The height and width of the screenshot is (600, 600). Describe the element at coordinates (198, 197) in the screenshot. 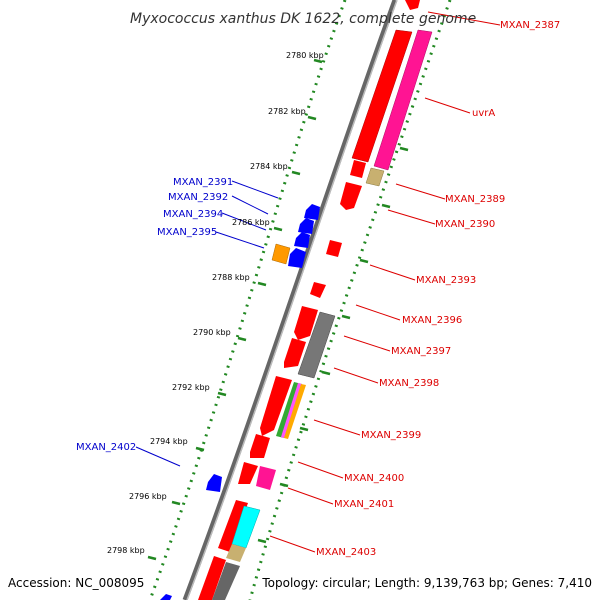

I see `gene-label-mxan-2392: MXAN_2392` at that location.